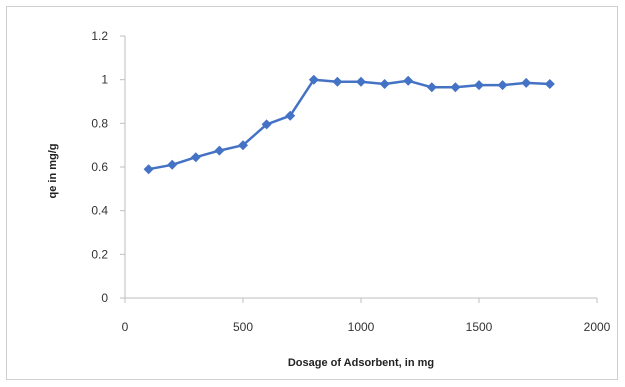 This screenshot has width=625, height=387. I want to click on y-tick-label: 0, so click(104, 298).